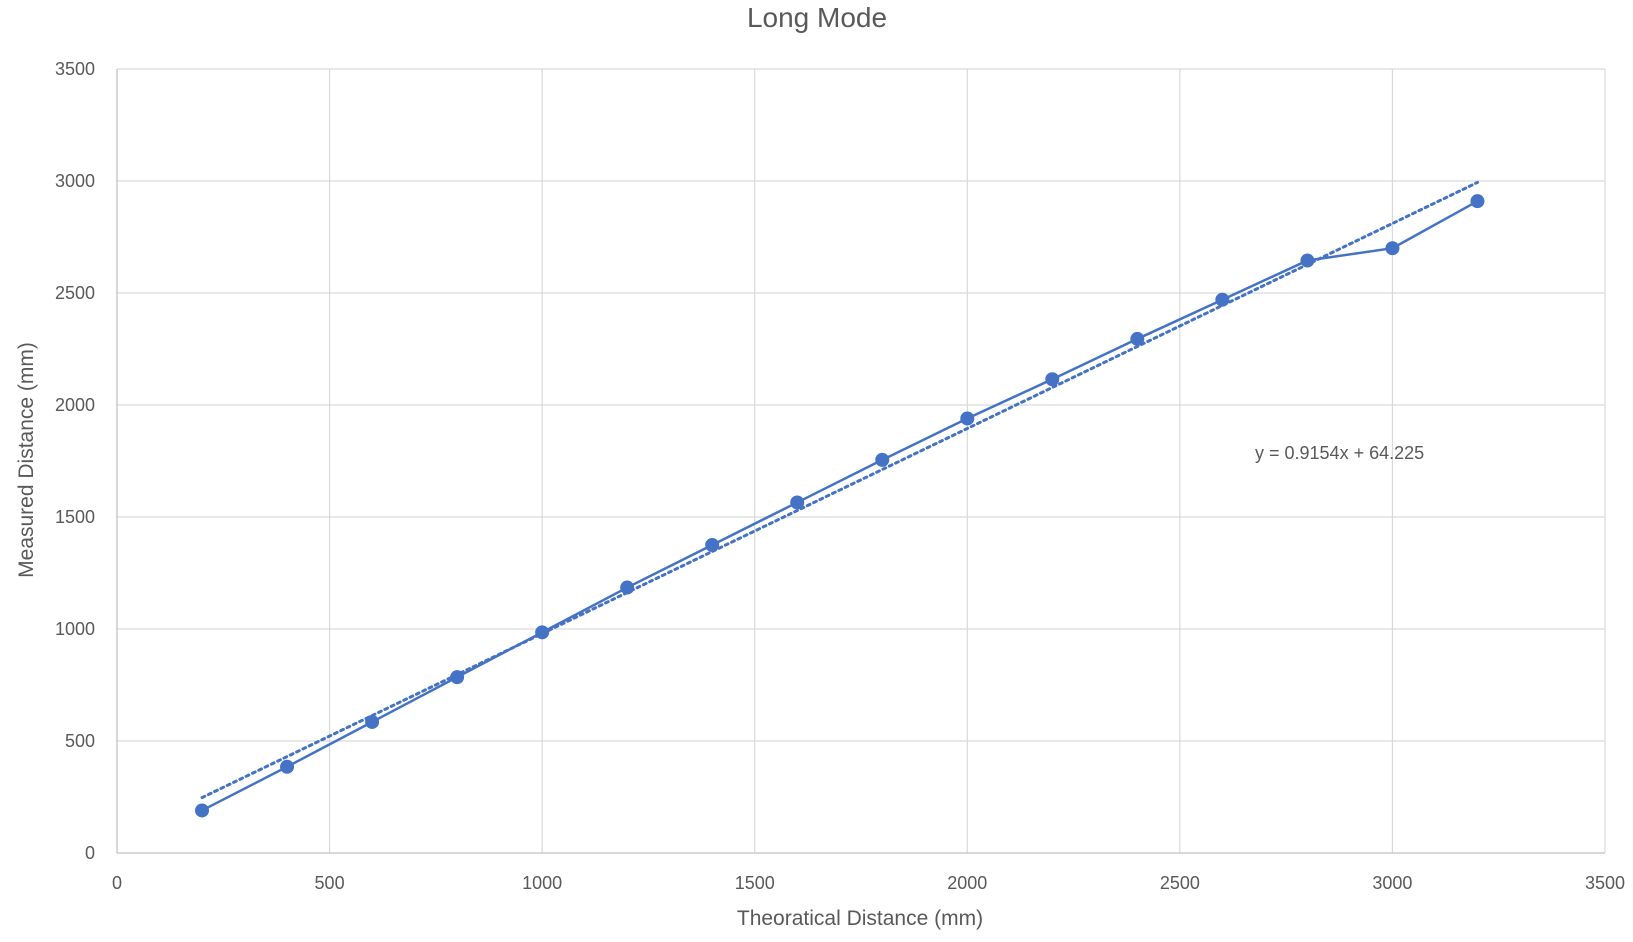  What do you see at coordinates (90, 853) in the screenshot?
I see `y-tick-label: 0` at bounding box center [90, 853].